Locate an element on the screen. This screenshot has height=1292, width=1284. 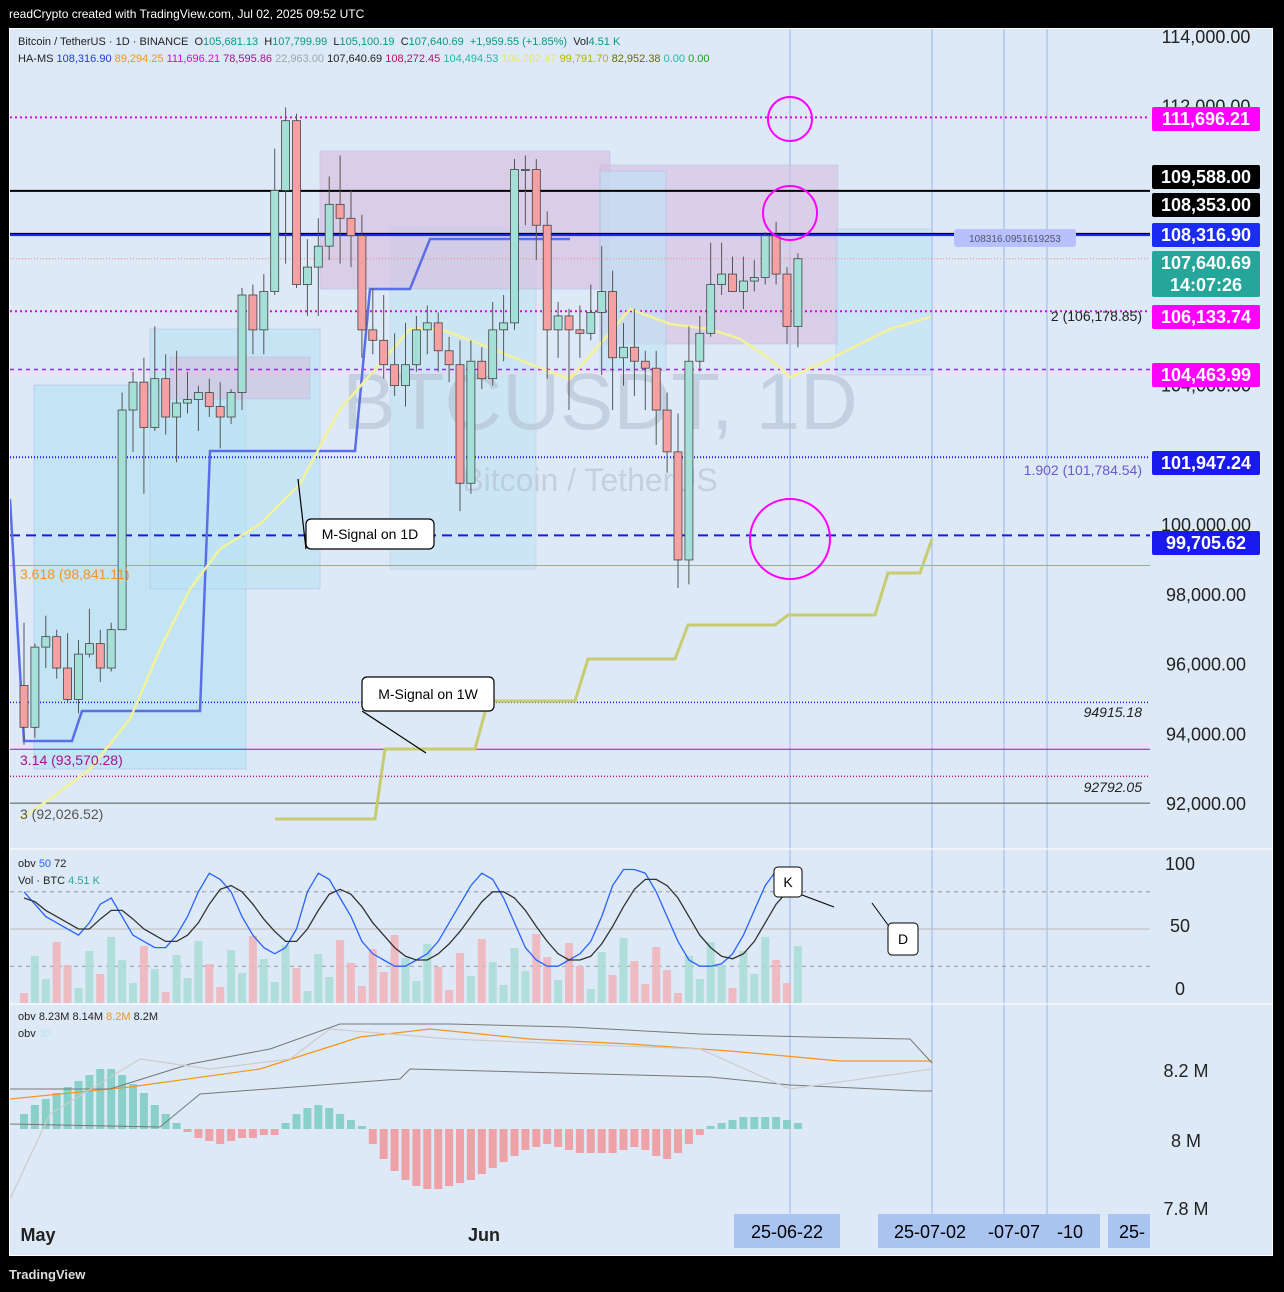
time-badge-bg is located at coordinates (989, 1231).